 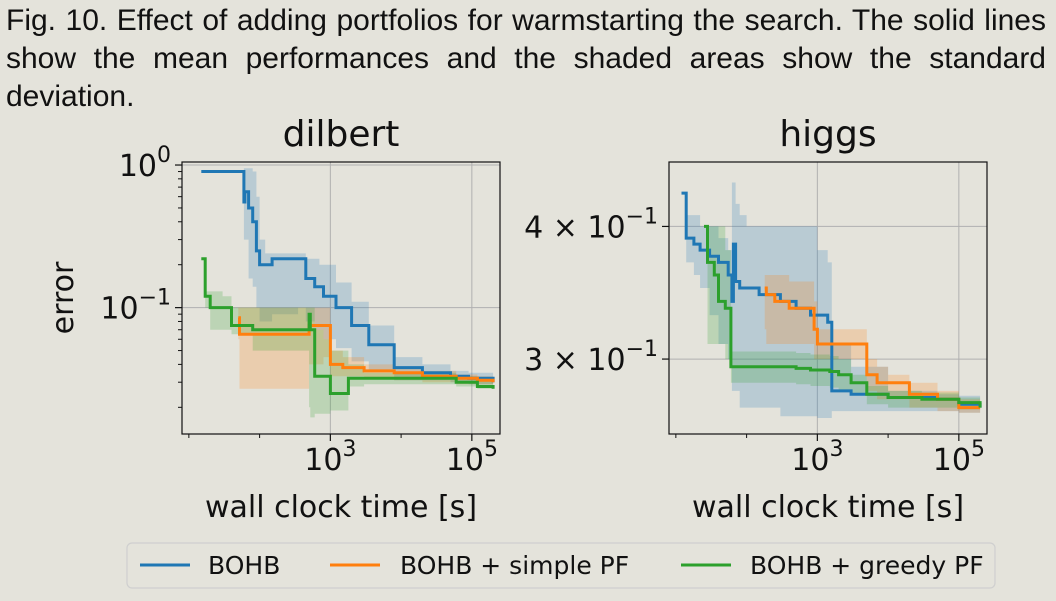 What do you see at coordinates (145, 163) in the screenshot?
I see `y-tick-label: 10⁰` at bounding box center [145, 163].